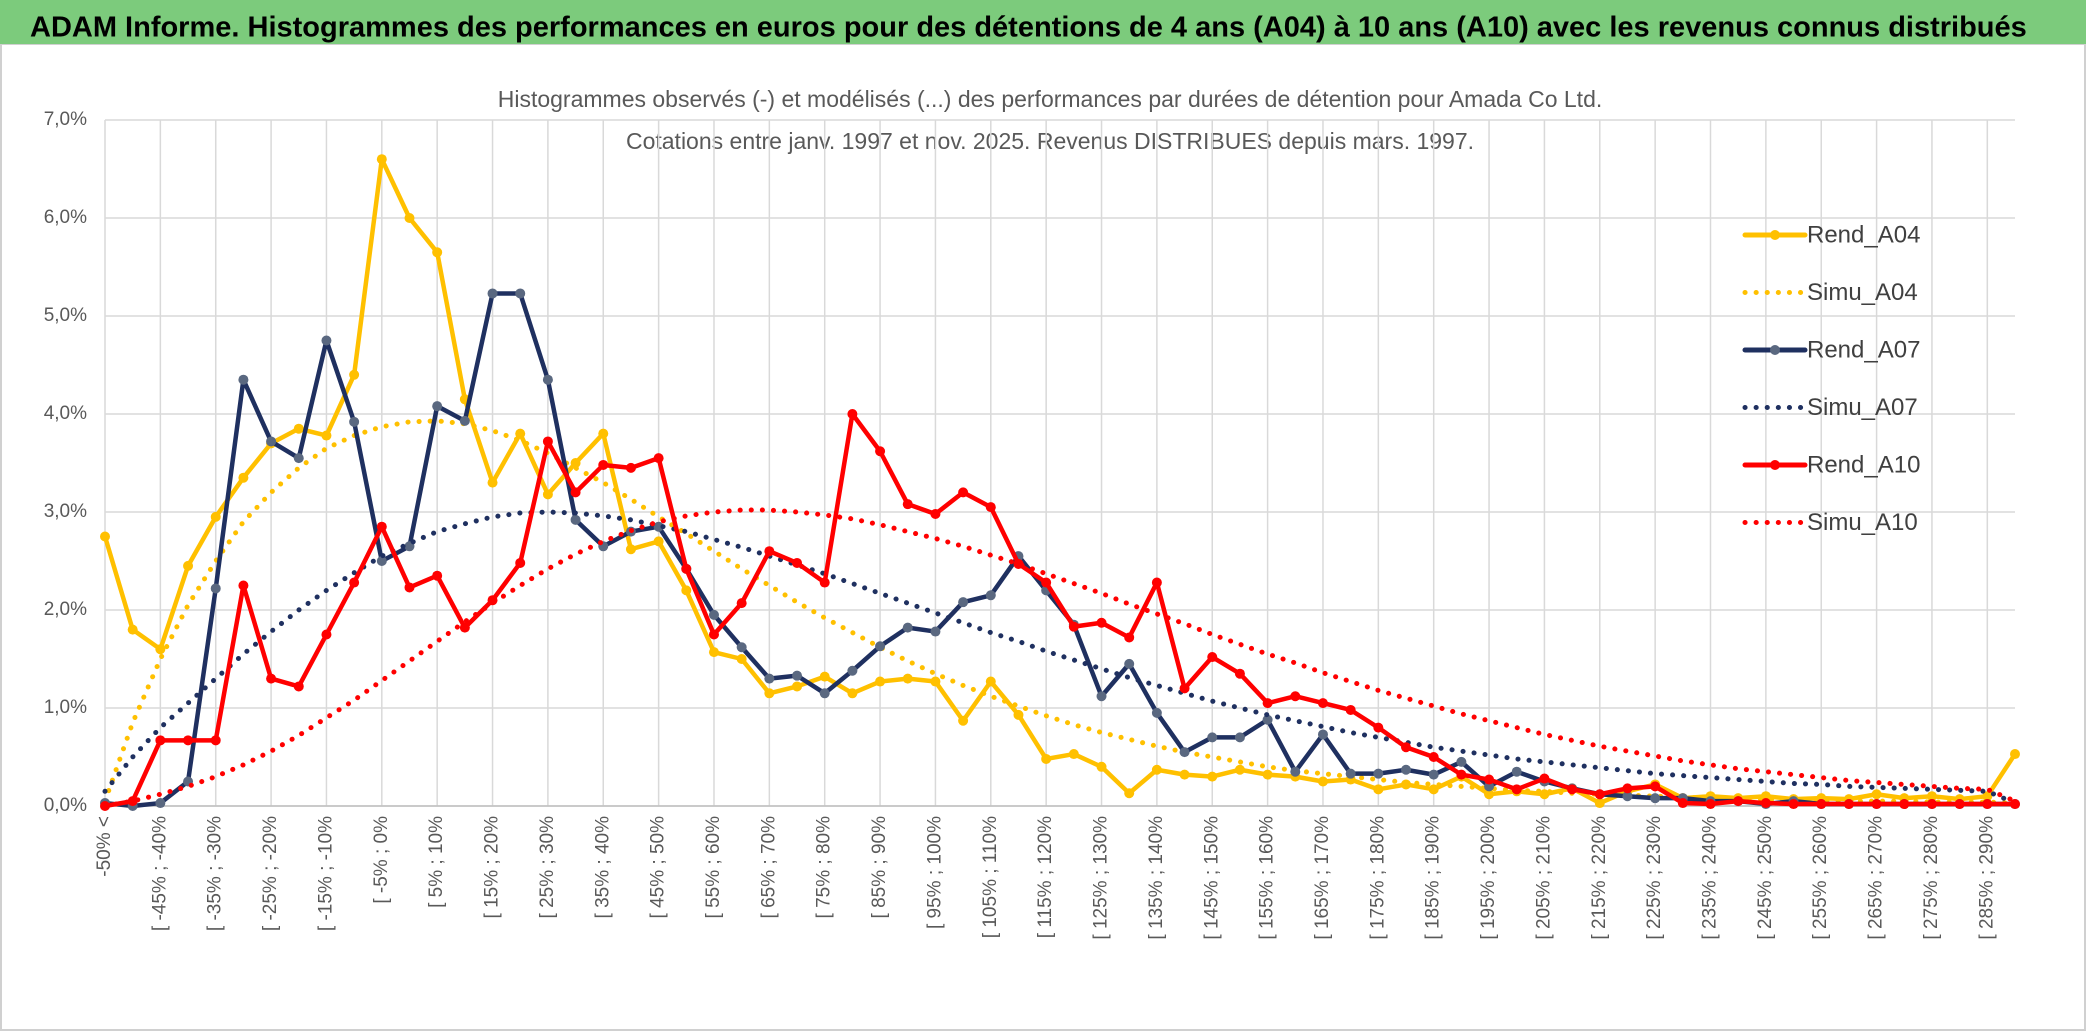  What do you see at coordinates (215, 873) in the screenshot?
I see `x-tick-label: [ -35% ; -30%` at bounding box center [215, 873].